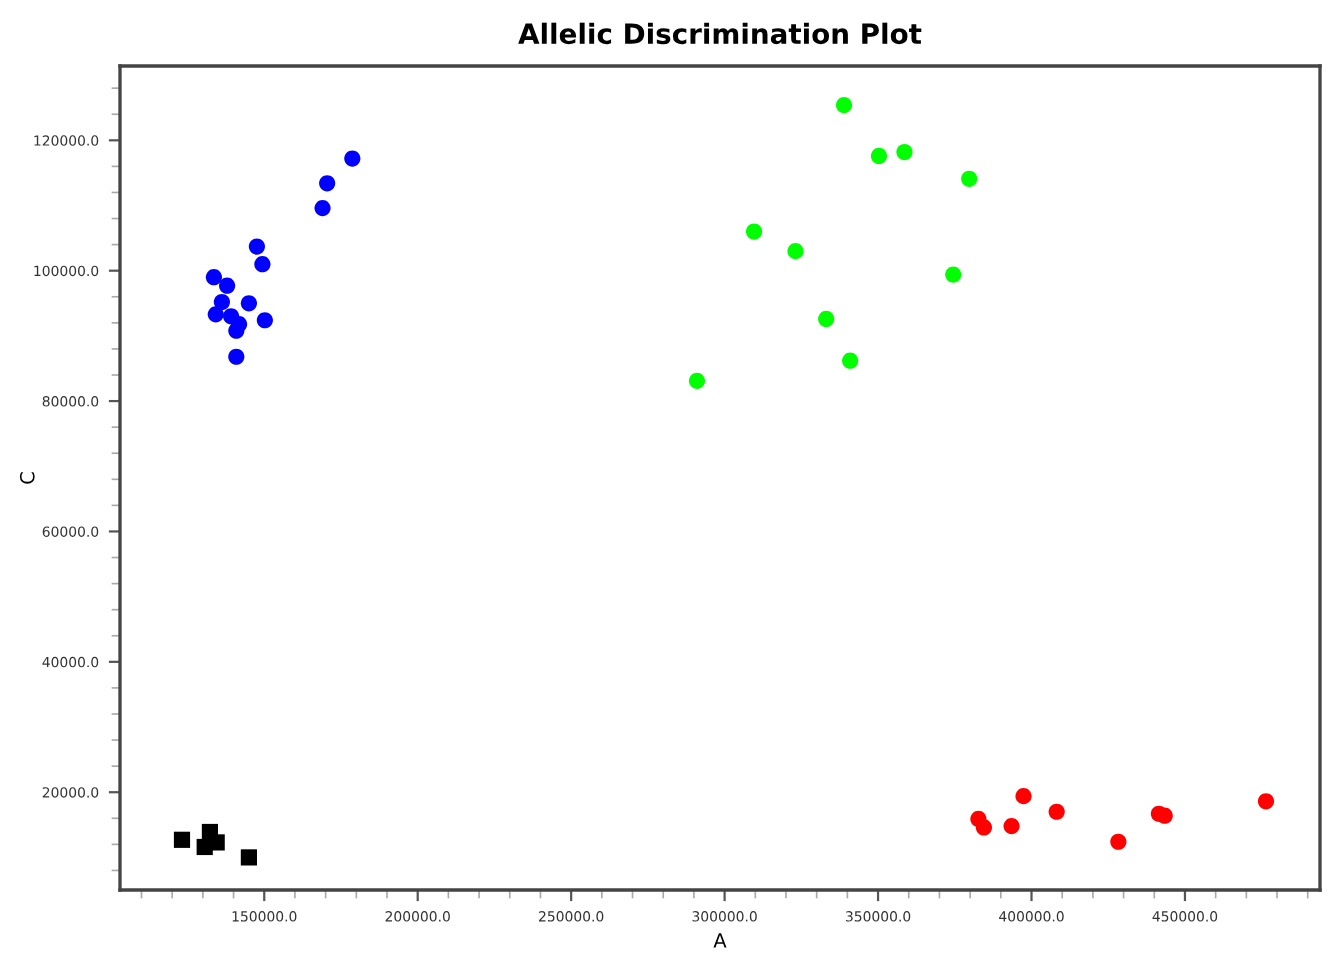  What do you see at coordinates (720, 940) in the screenshot?
I see `x-axis-title: A` at bounding box center [720, 940].